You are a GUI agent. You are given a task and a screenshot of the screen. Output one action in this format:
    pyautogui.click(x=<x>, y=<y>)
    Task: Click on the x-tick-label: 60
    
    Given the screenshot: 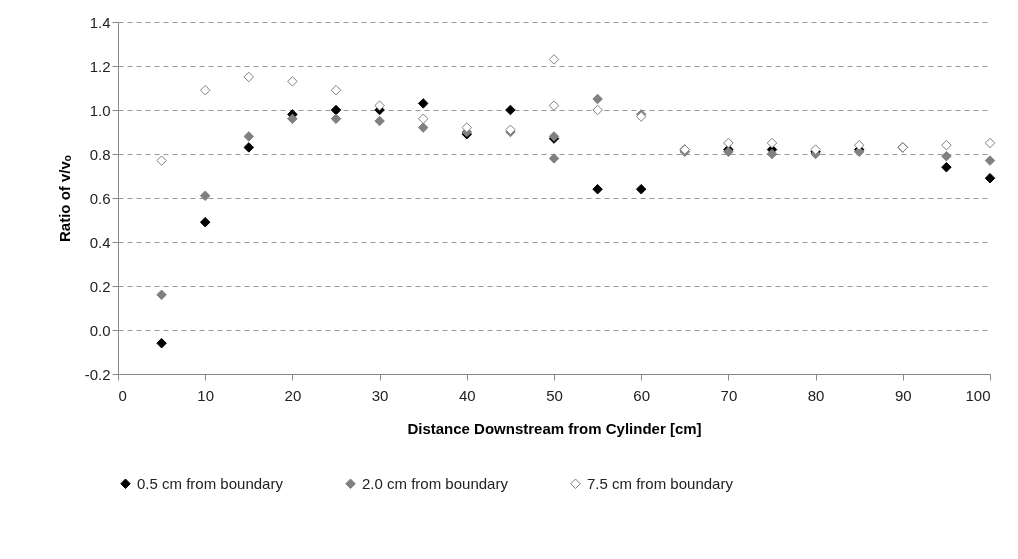 What is the action you would take?
    pyautogui.click(x=642, y=395)
    